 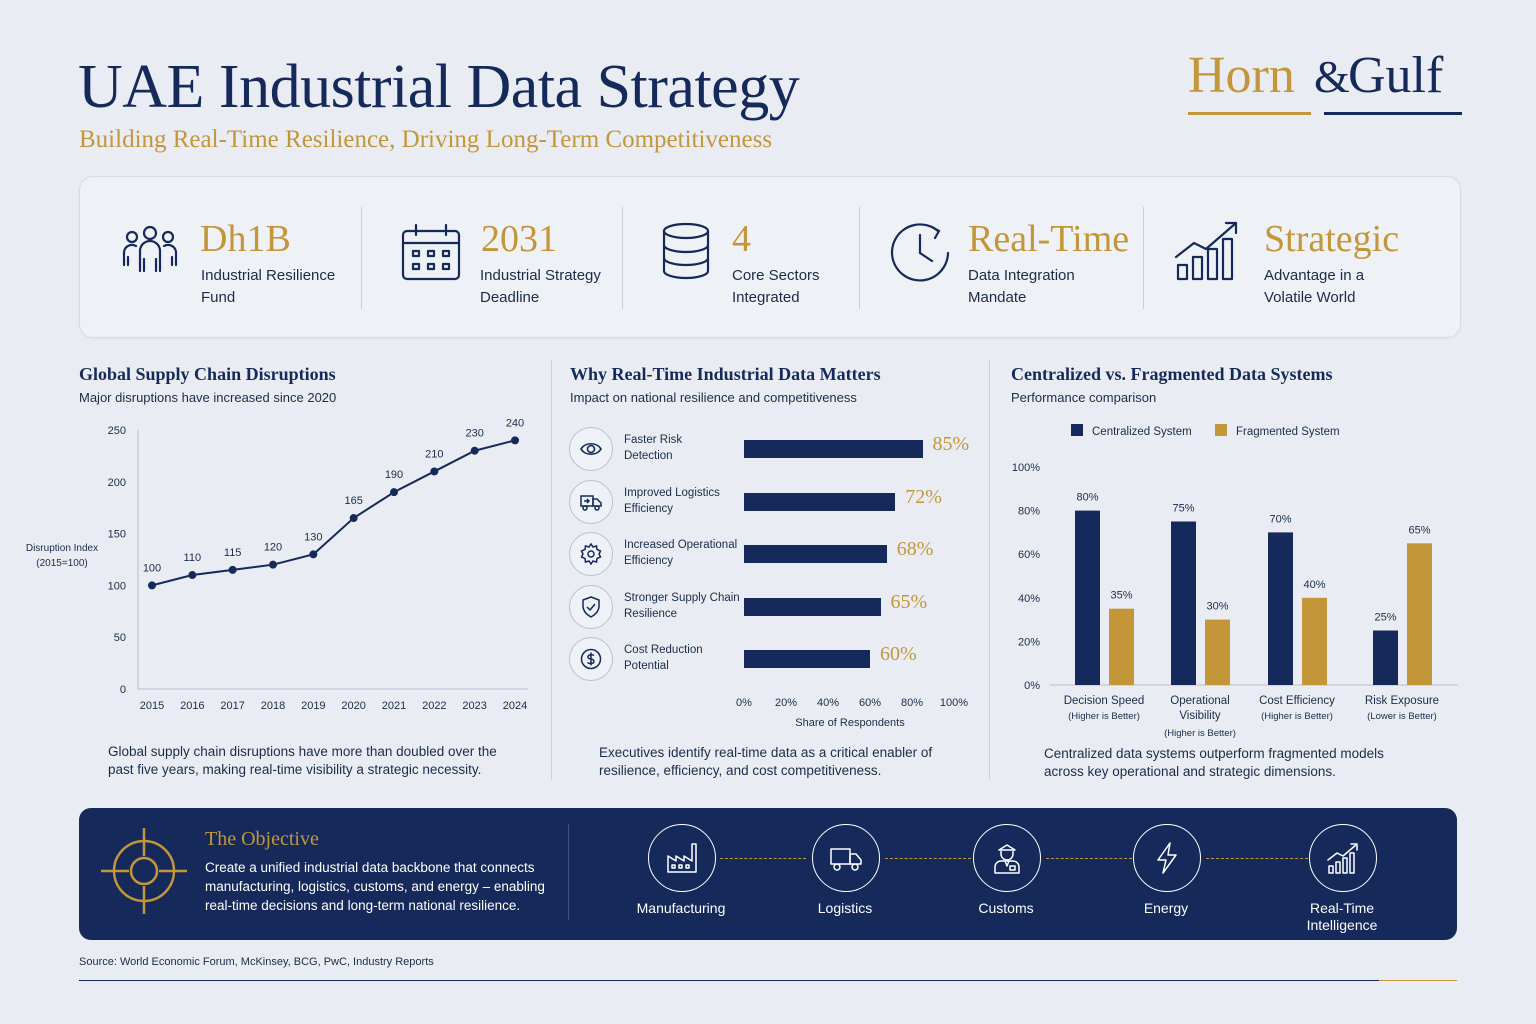 What do you see at coordinates (1167, 858) in the screenshot?
I see `lightning-icon` at bounding box center [1167, 858].